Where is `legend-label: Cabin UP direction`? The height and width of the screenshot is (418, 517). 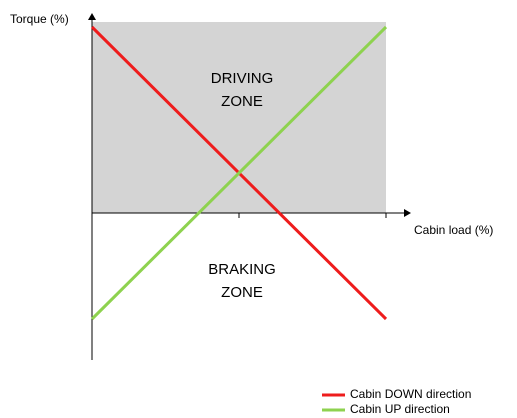 legend-label: Cabin UP direction is located at coordinates (400, 409).